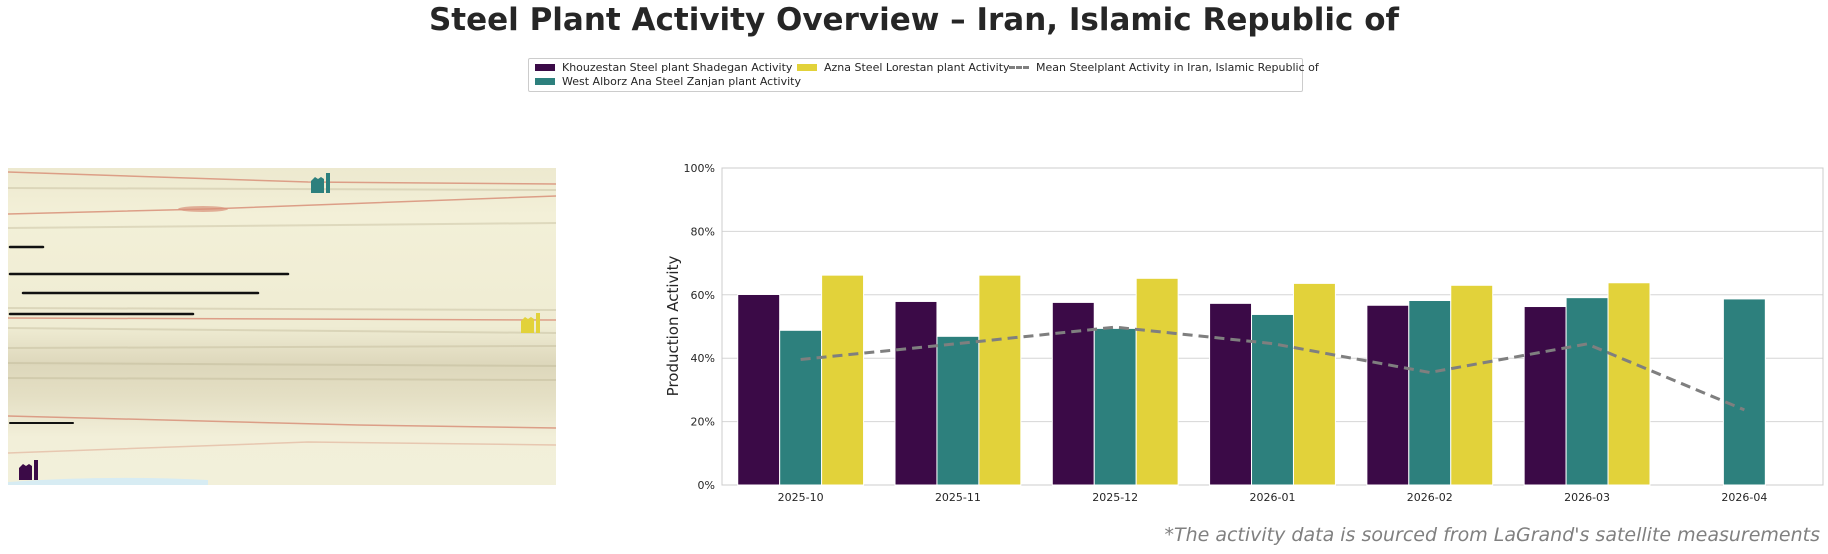 Image resolution: width=1828 pixels, height=554 pixels. Describe the element at coordinates (703, 295) in the screenshot. I see `y-tick-label: 60%` at that location.